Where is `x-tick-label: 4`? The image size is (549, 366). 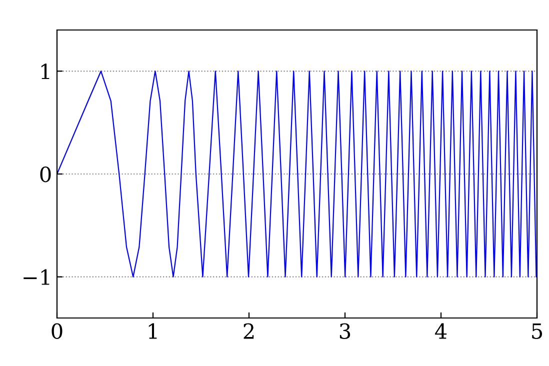
x-tick-label: 4 is located at coordinates (441, 331).